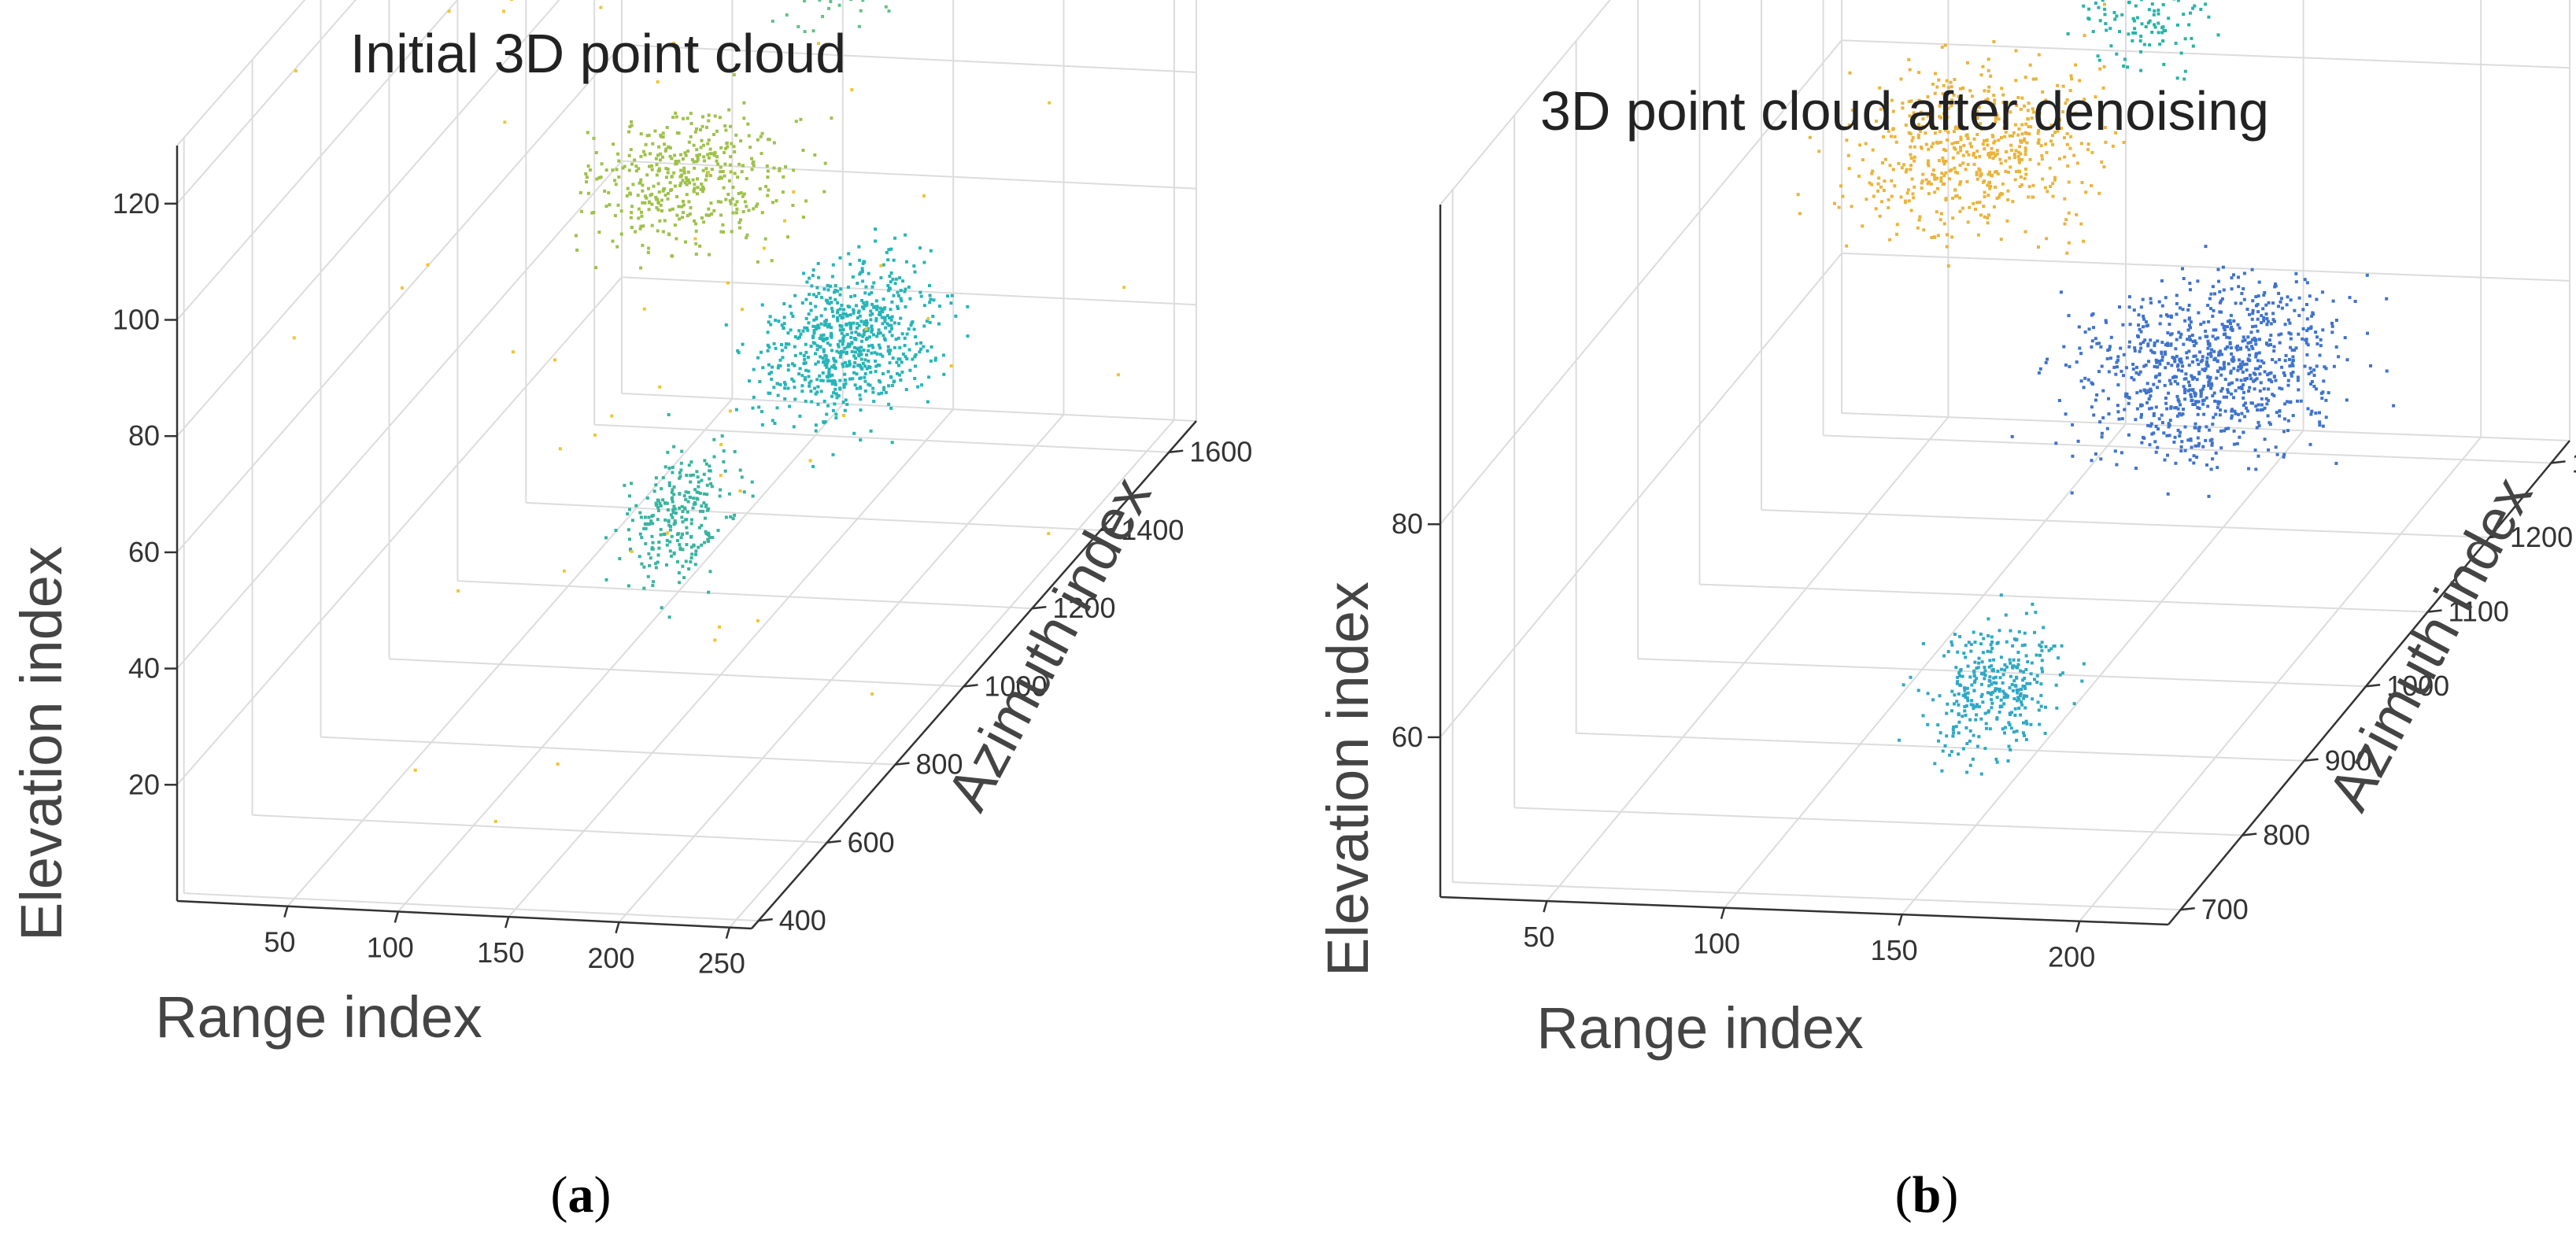 This screenshot has height=1248, width=2576. What do you see at coordinates (731, 663) in the screenshot?
I see `grid-line` at bounding box center [731, 663].